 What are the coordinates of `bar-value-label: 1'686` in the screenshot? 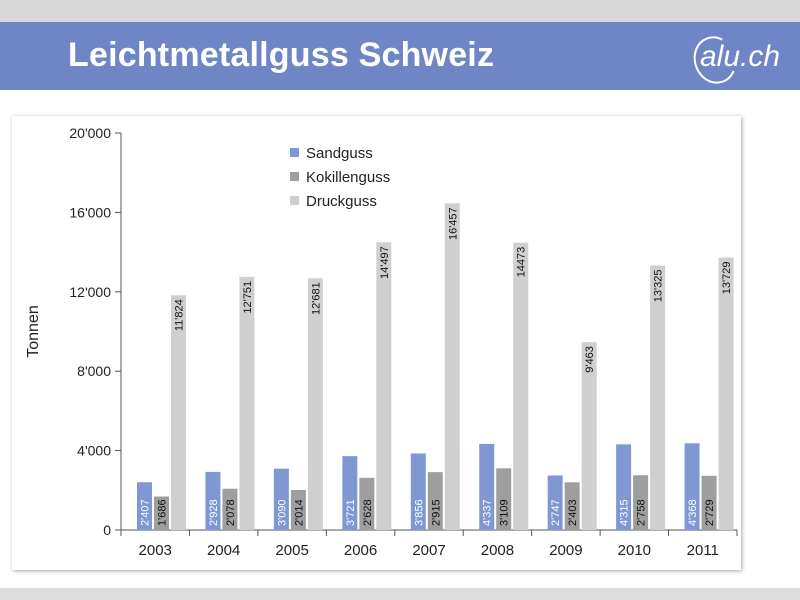 It's located at (163, 512).